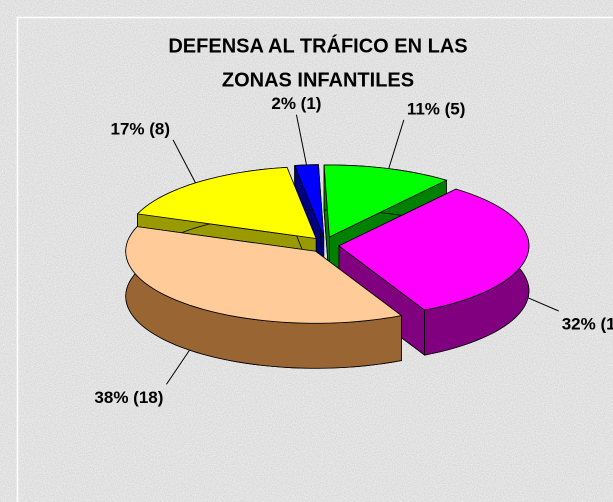  Describe the element at coordinates (436, 108) in the screenshot. I see `data-label: 11% (5)` at that location.